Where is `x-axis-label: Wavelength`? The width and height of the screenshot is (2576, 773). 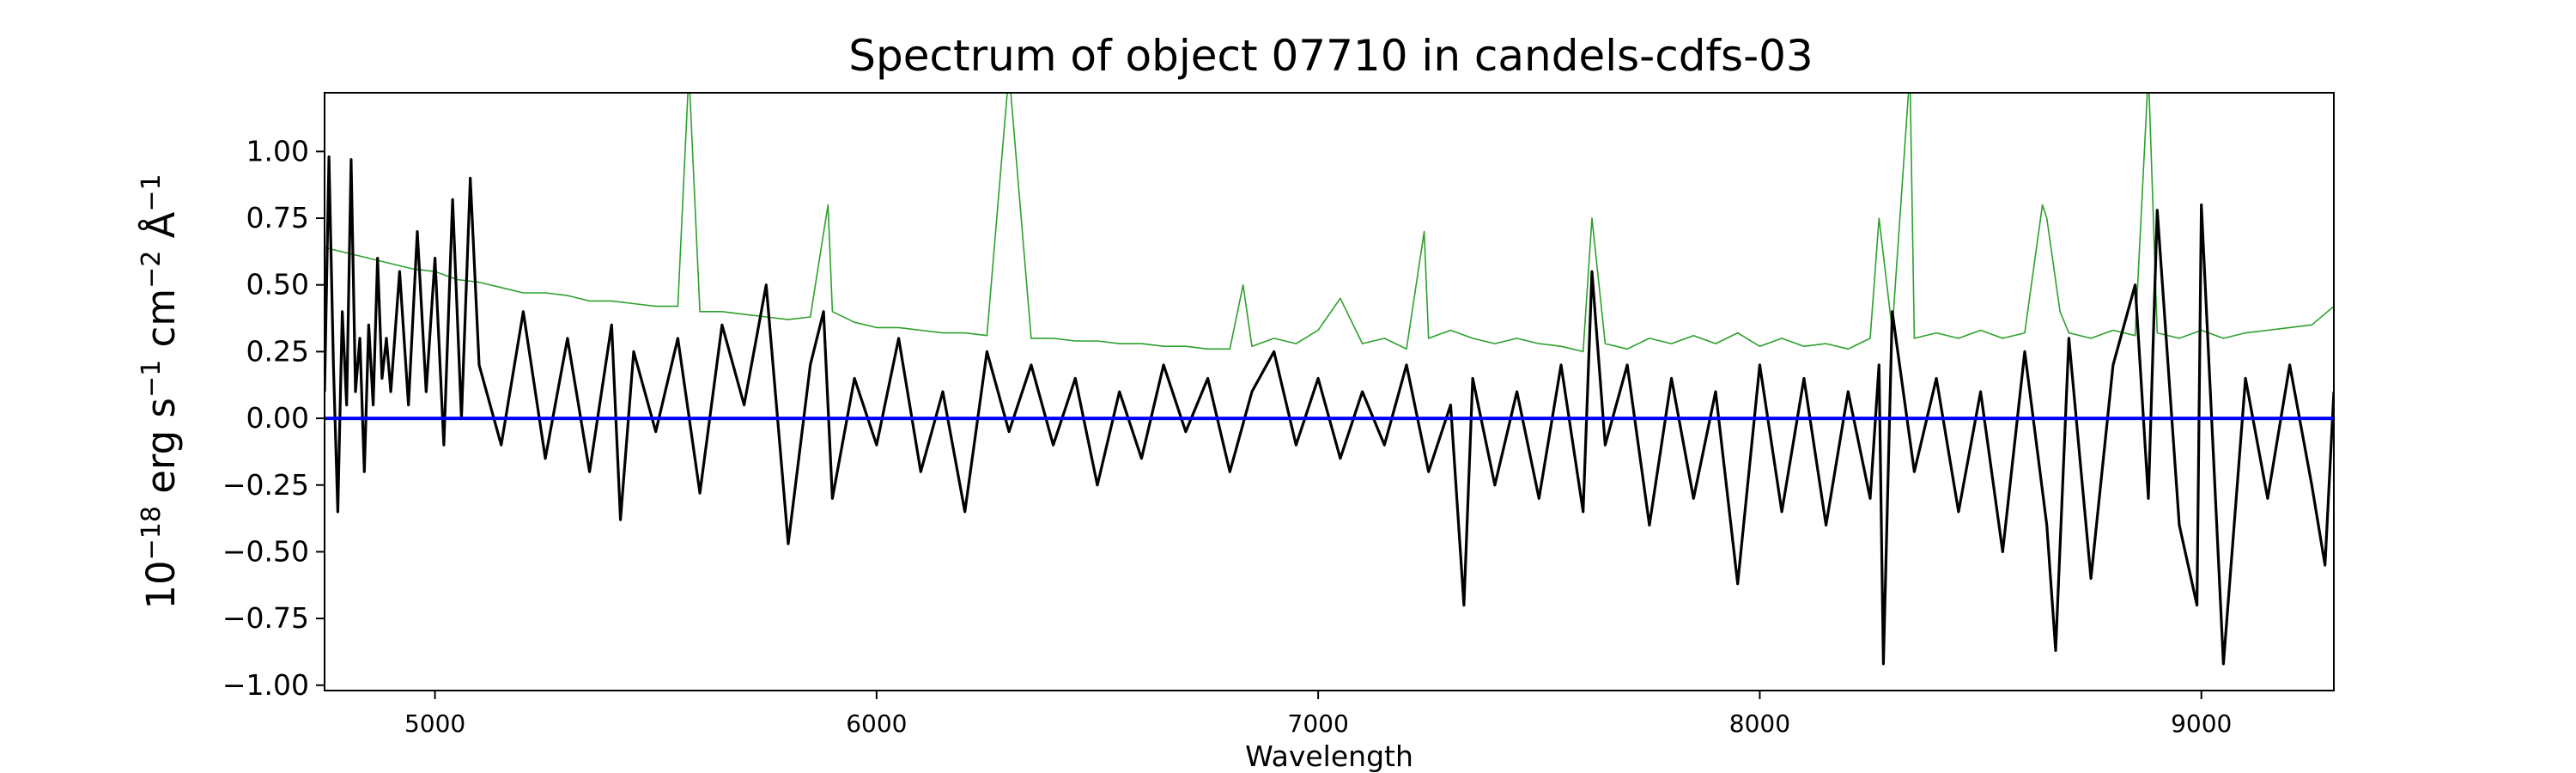 x-axis-label: Wavelength is located at coordinates (1329, 756).